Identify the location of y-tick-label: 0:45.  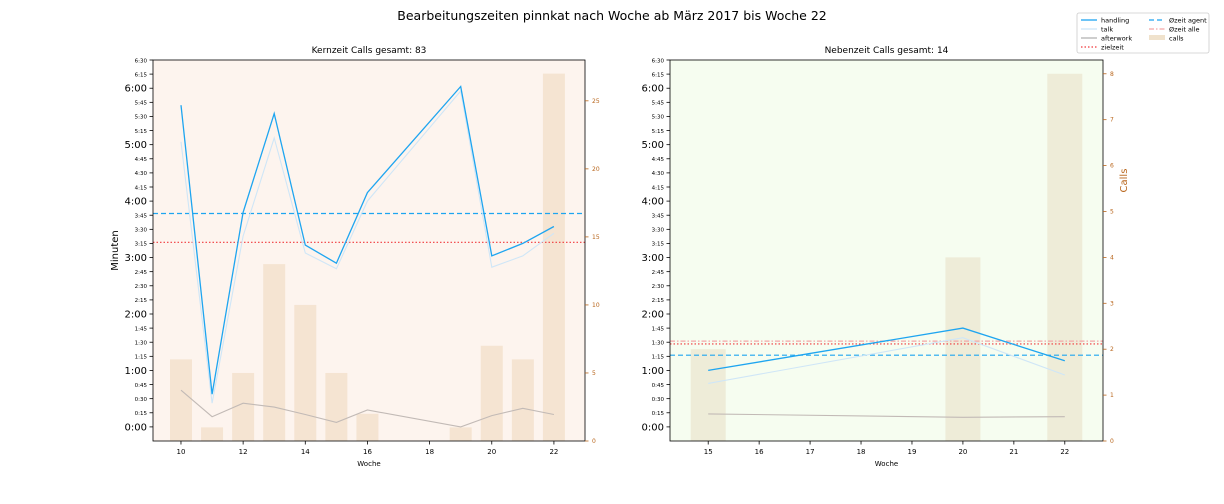
(658, 386).